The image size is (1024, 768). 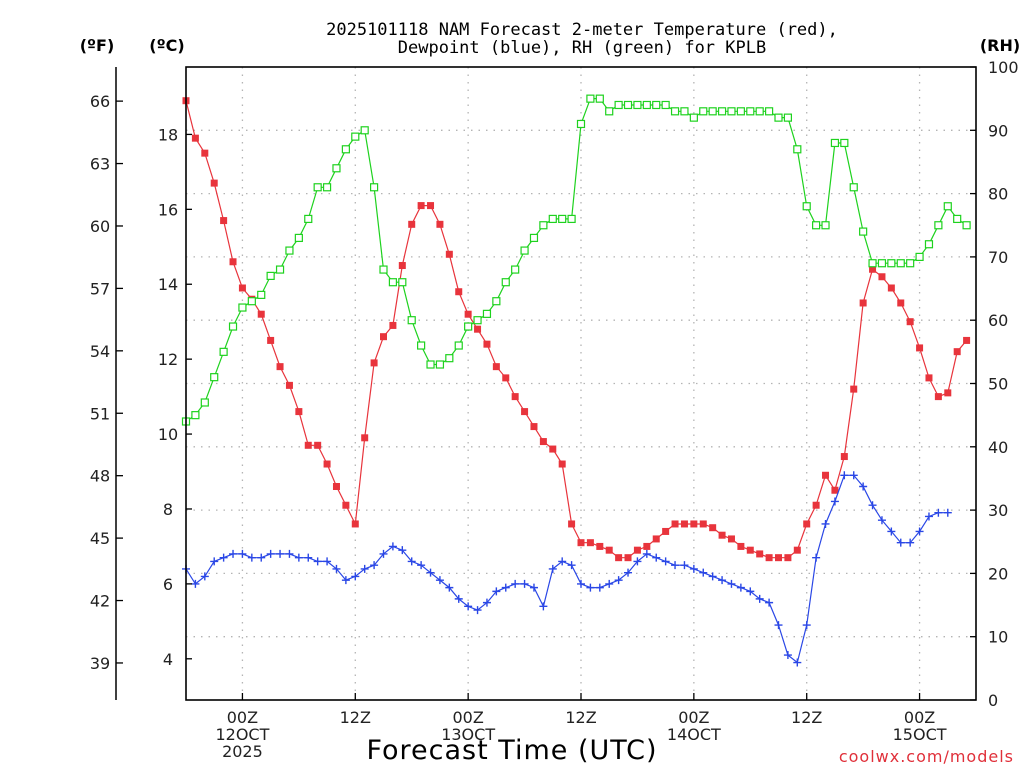 What do you see at coordinates (100, 413) in the screenshot?
I see `fahrenheit-tick-label: 51` at bounding box center [100, 413].